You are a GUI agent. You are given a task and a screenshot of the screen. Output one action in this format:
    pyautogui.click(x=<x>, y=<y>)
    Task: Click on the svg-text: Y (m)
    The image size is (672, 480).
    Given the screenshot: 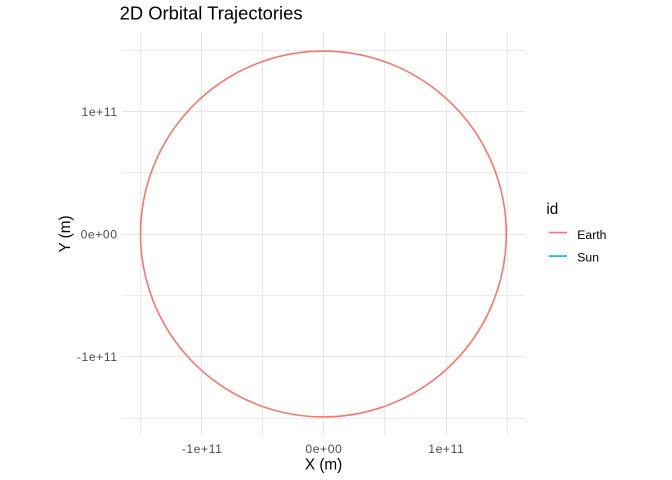 What is the action you would take?
    pyautogui.click(x=65, y=233)
    